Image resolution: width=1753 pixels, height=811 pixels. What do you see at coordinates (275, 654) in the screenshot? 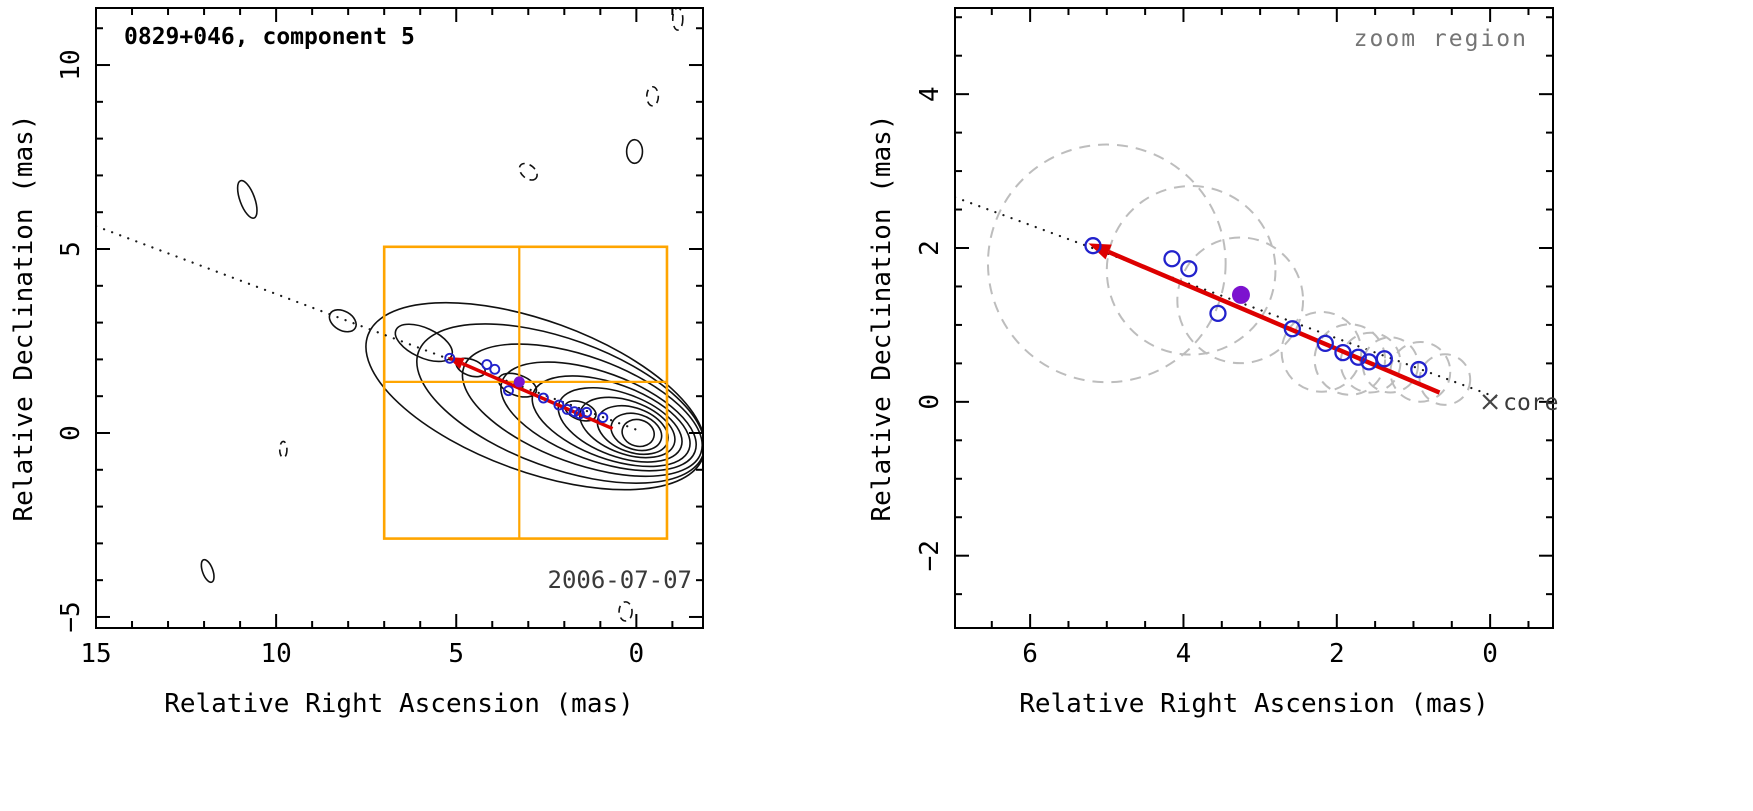
I see `x-tick-label: 10` at bounding box center [275, 654].